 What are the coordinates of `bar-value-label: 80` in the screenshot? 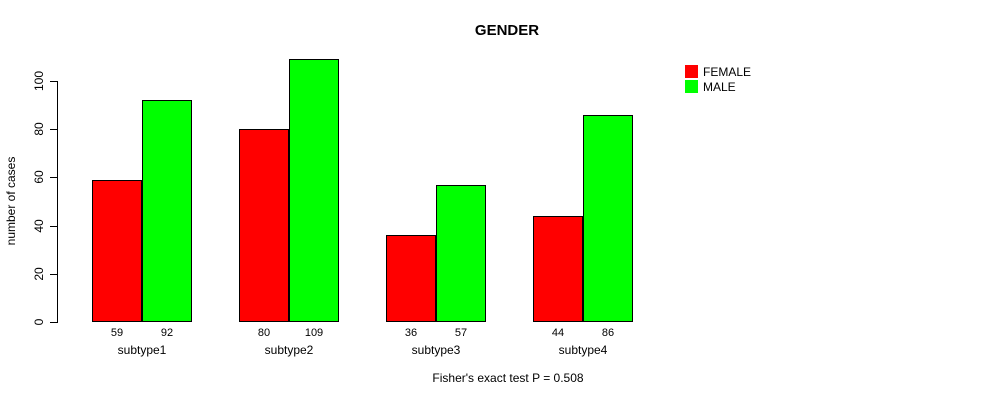 It's located at (264, 333).